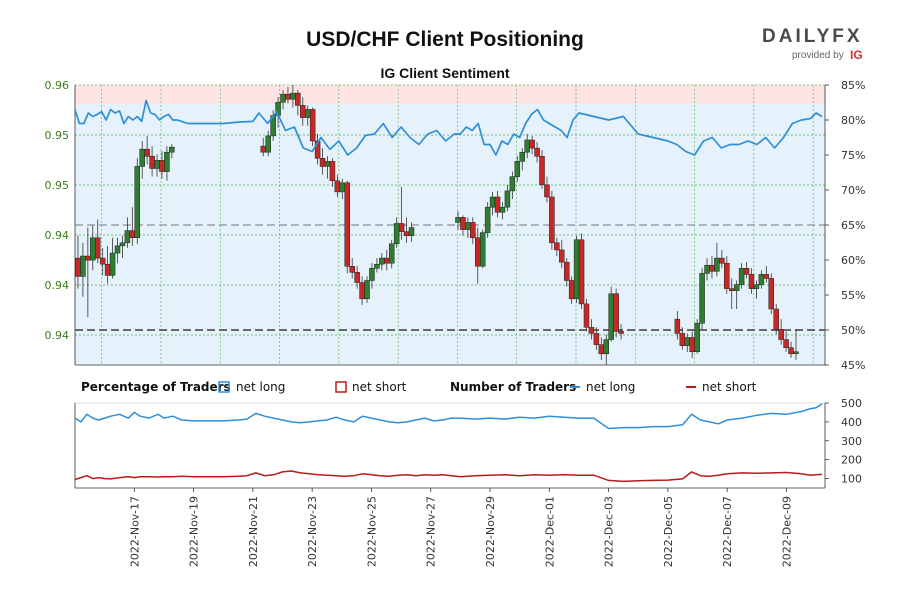 This screenshot has width=900, height=600. Describe the element at coordinates (134, 531) in the screenshot. I see `x-tick-label: 2022-Nov-17` at that location.